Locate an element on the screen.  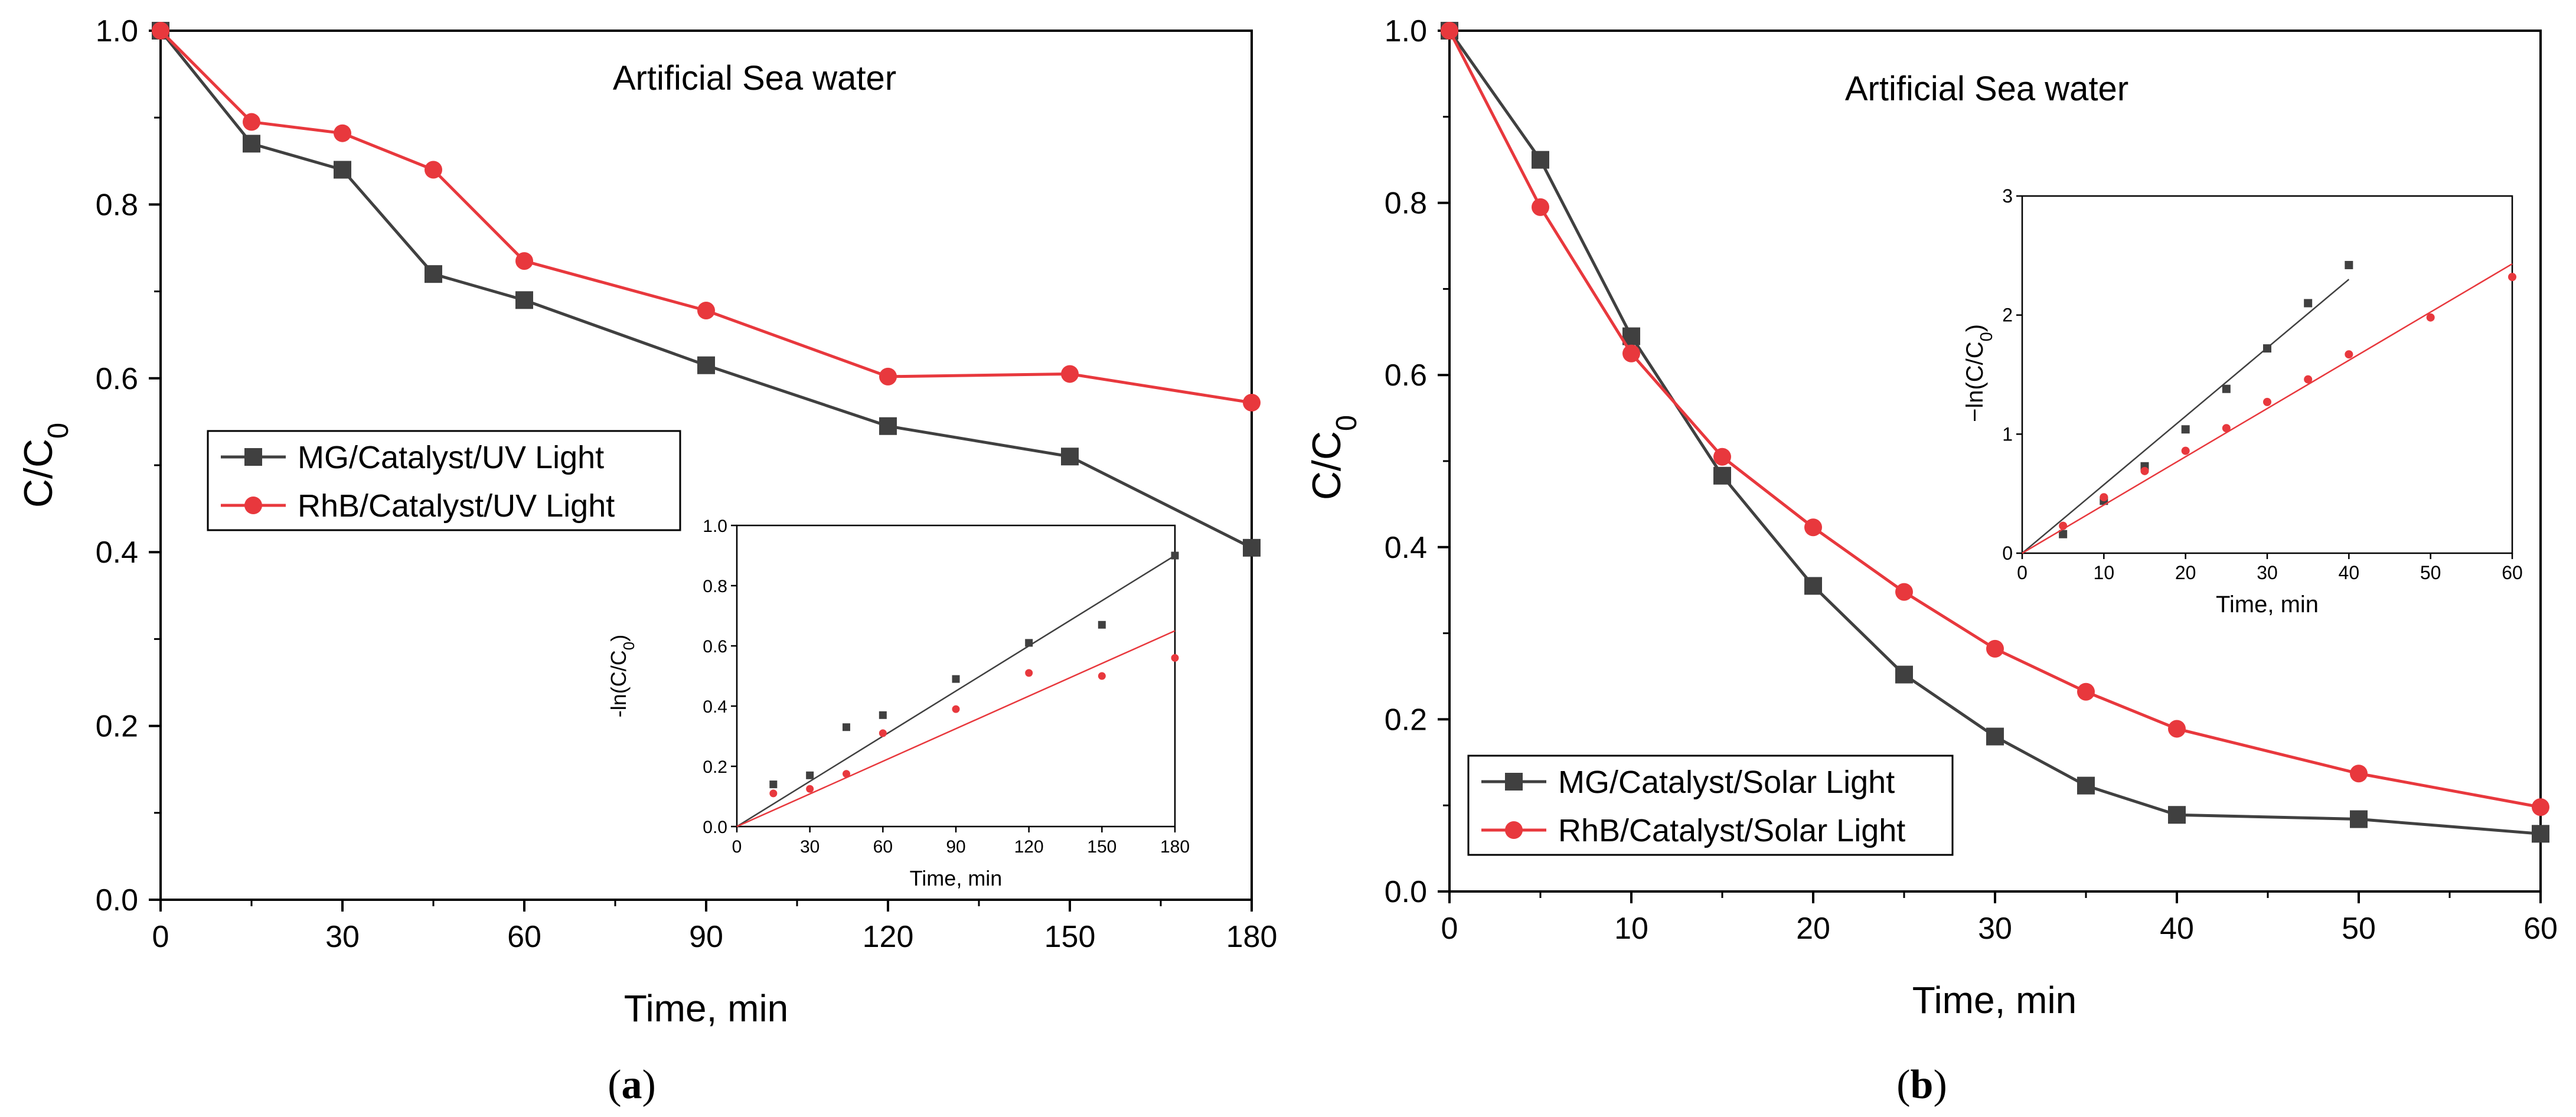
panel-b-inset-x-tick-label: 0 is located at coordinates (2022, 572).